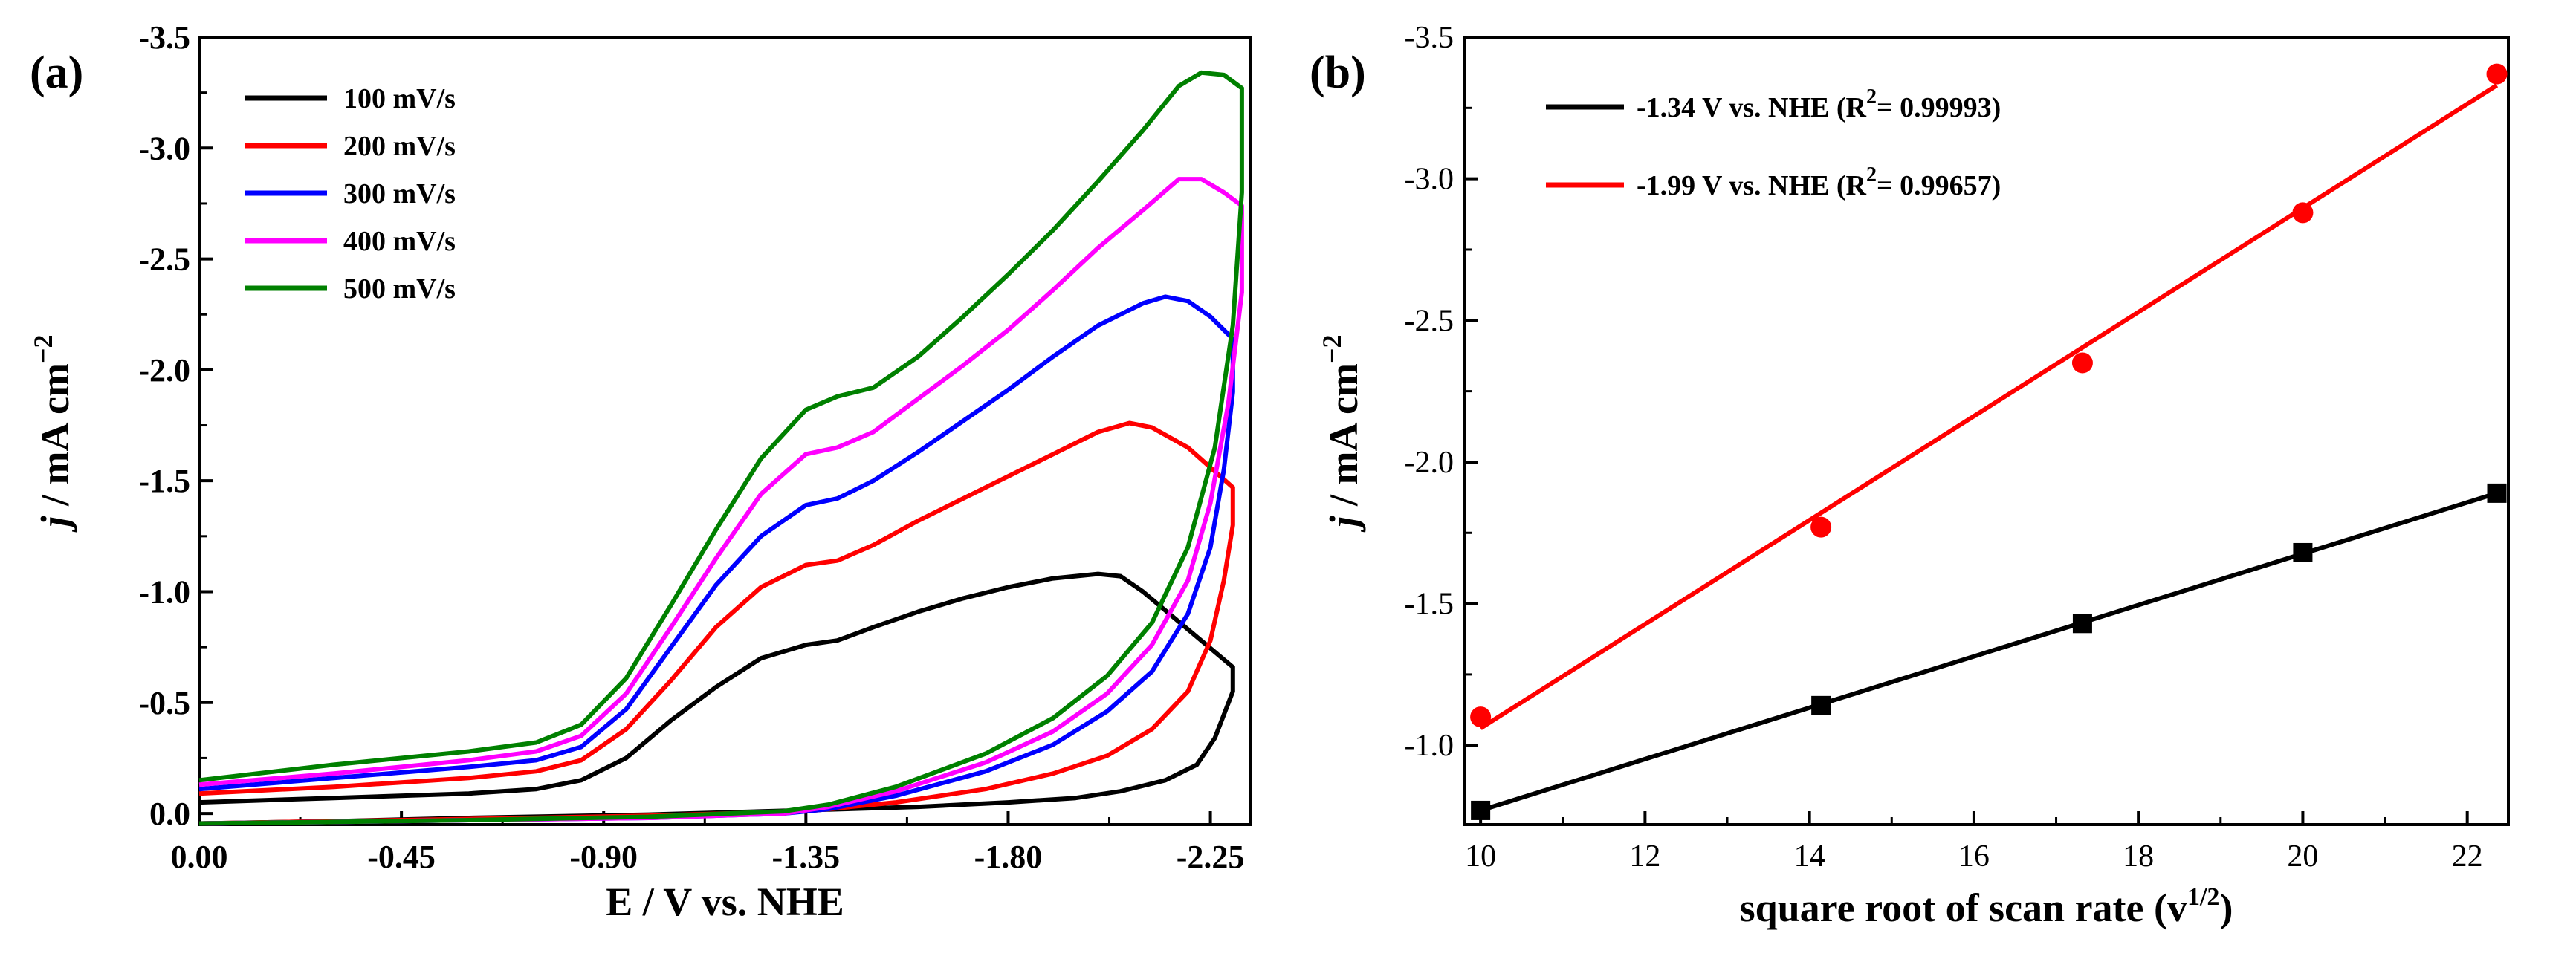 The height and width of the screenshot is (962, 2576). What do you see at coordinates (2468, 857) in the screenshot?
I see `x-tick-label-b: 22` at bounding box center [2468, 857].